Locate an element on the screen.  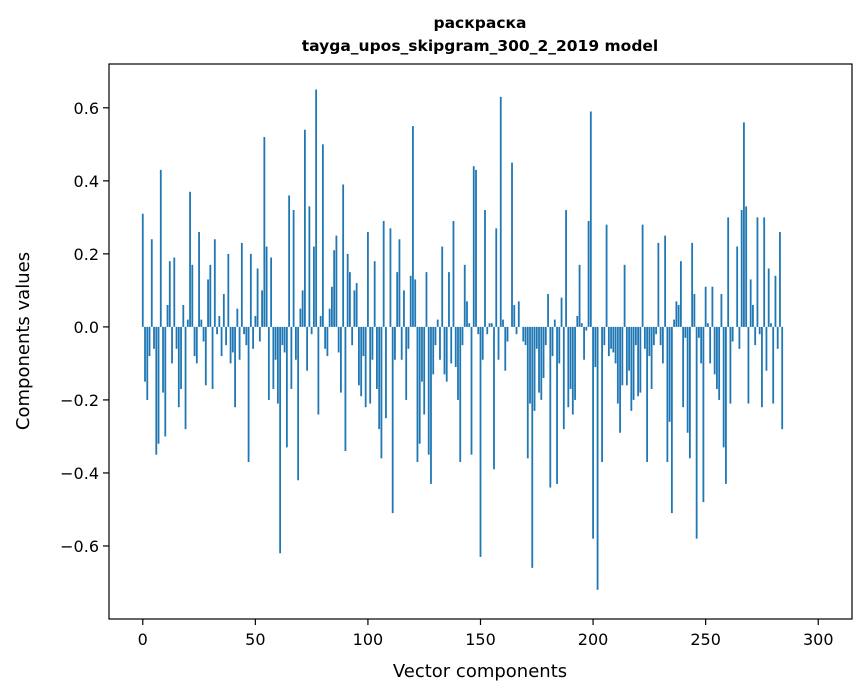
x-tick-label: 200 is located at coordinates (593, 639).